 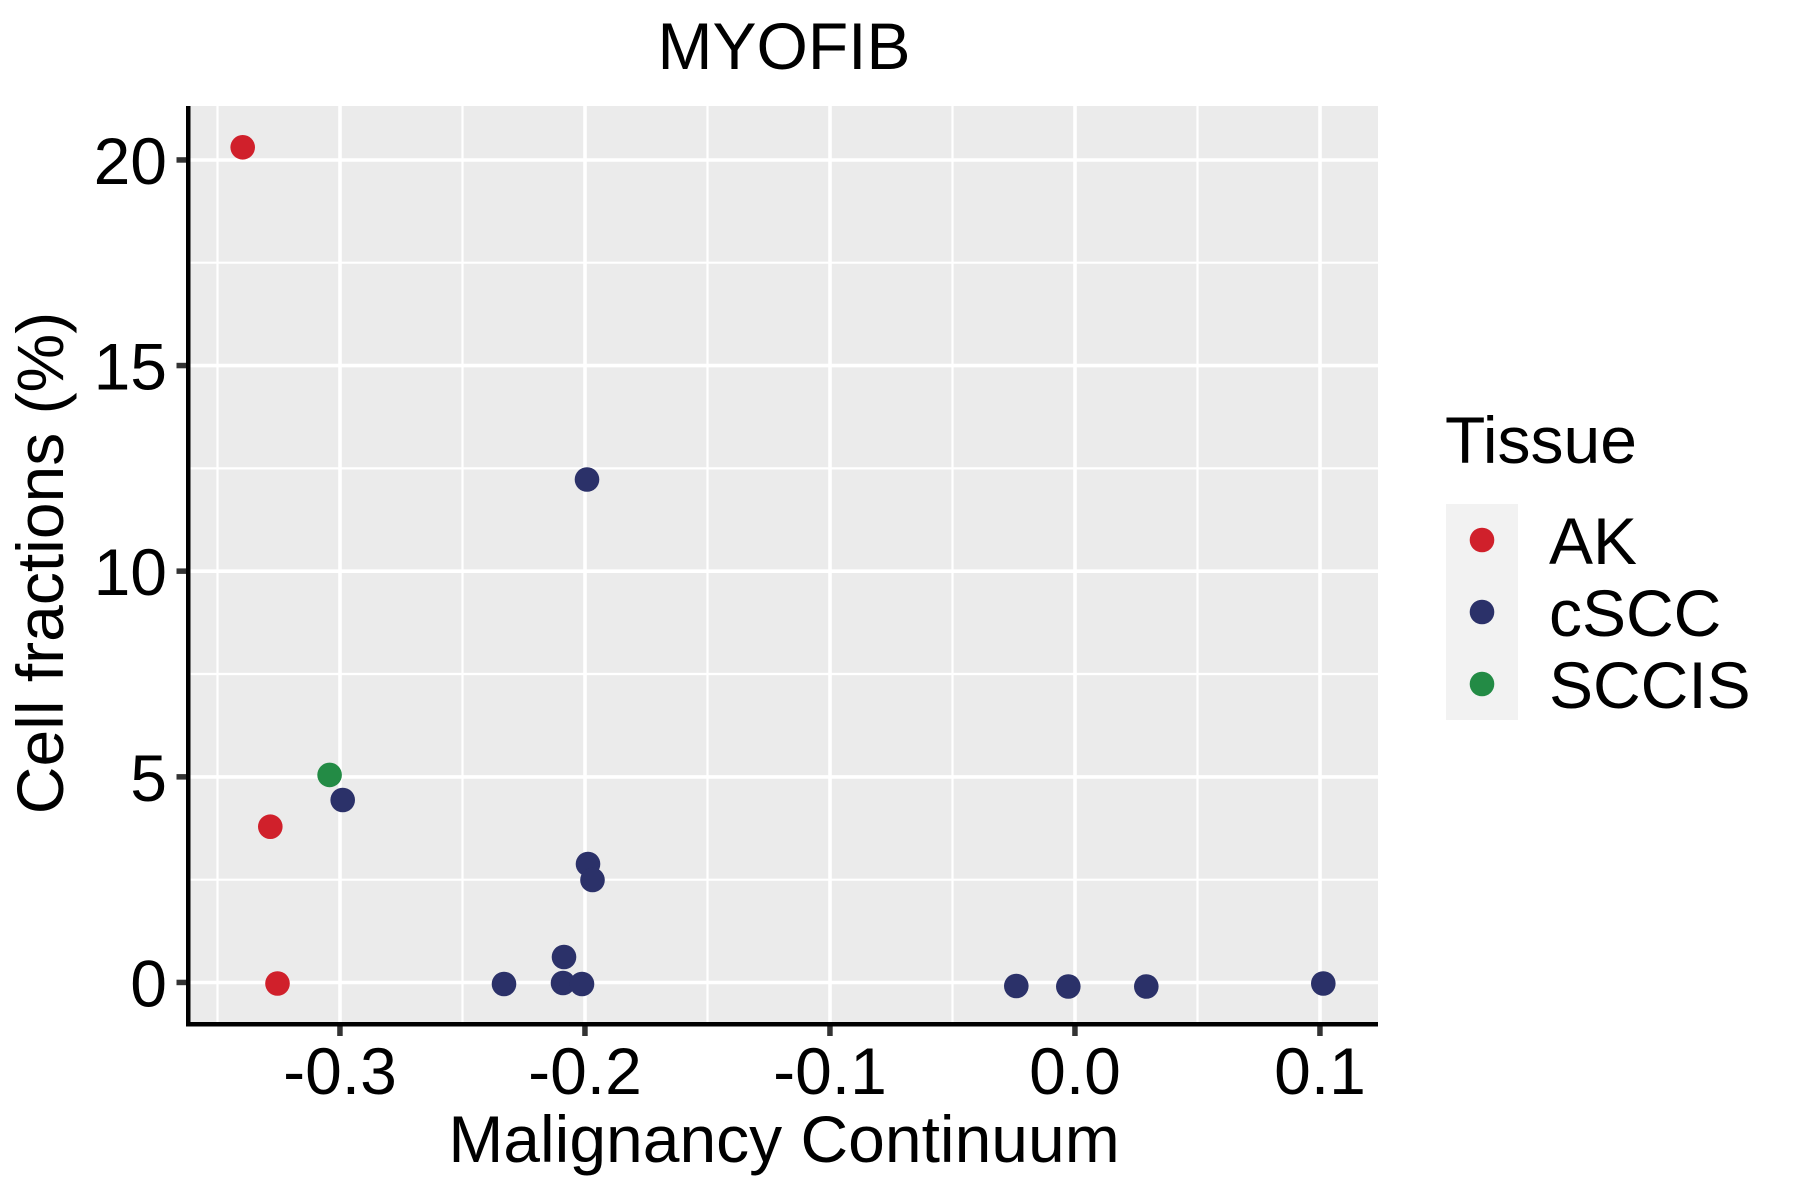 What do you see at coordinates (585, 1071) in the screenshot?
I see `svg-text: -0.2` at bounding box center [585, 1071].